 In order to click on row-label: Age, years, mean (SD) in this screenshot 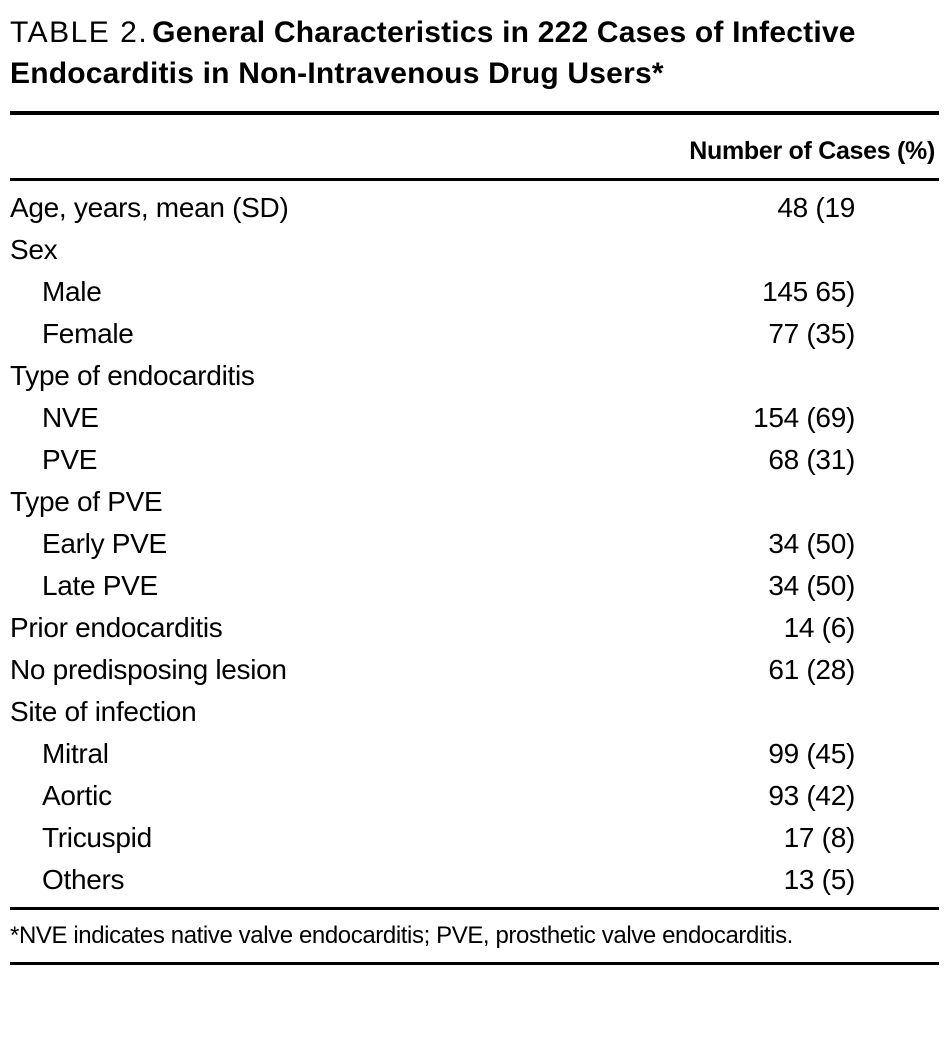, I will do `click(149, 207)`.